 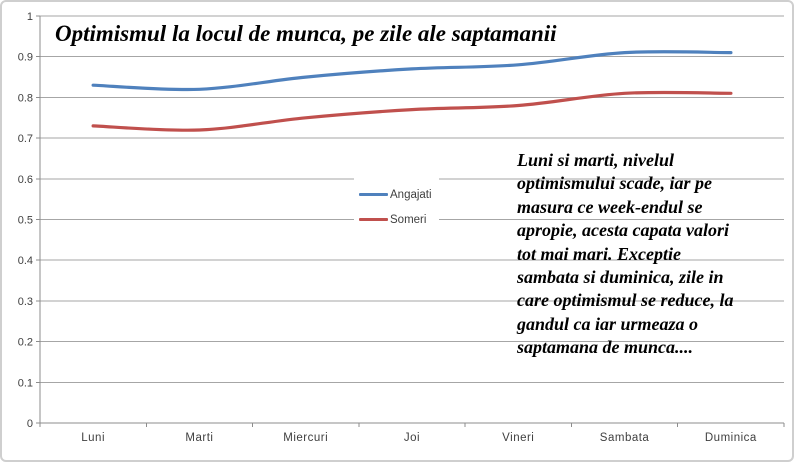 What do you see at coordinates (25, 221) in the screenshot?
I see `y-axis-label: 0.5` at bounding box center [25, 221].